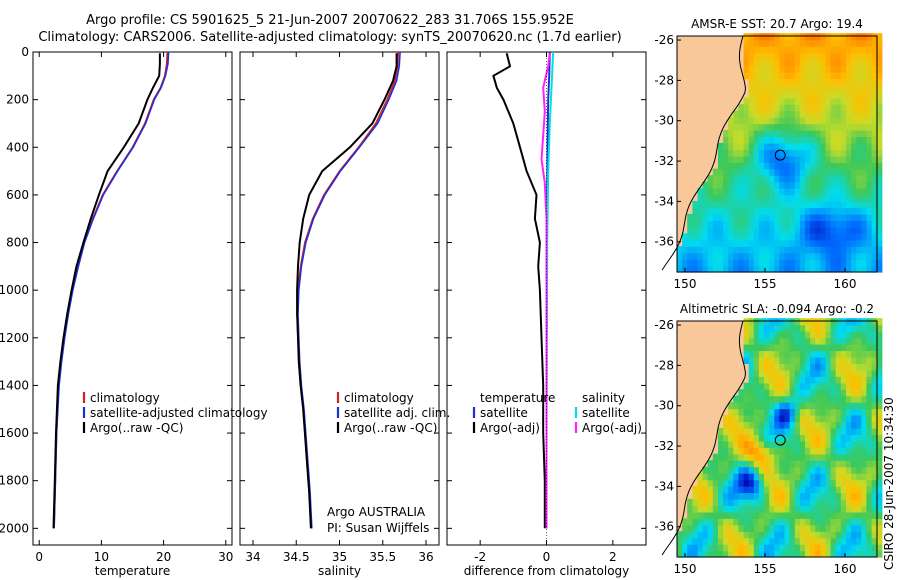 This screenshot has width=900, height=580. I want to click on legend-temp-label-1: satellite-adjusted climatology, so click(179, 413).